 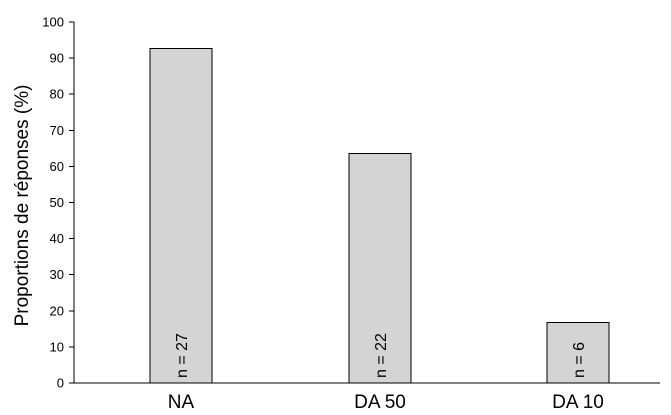 I want to click on y-axis-title: Proportions de réponses (%), so click(x=22, y=206).